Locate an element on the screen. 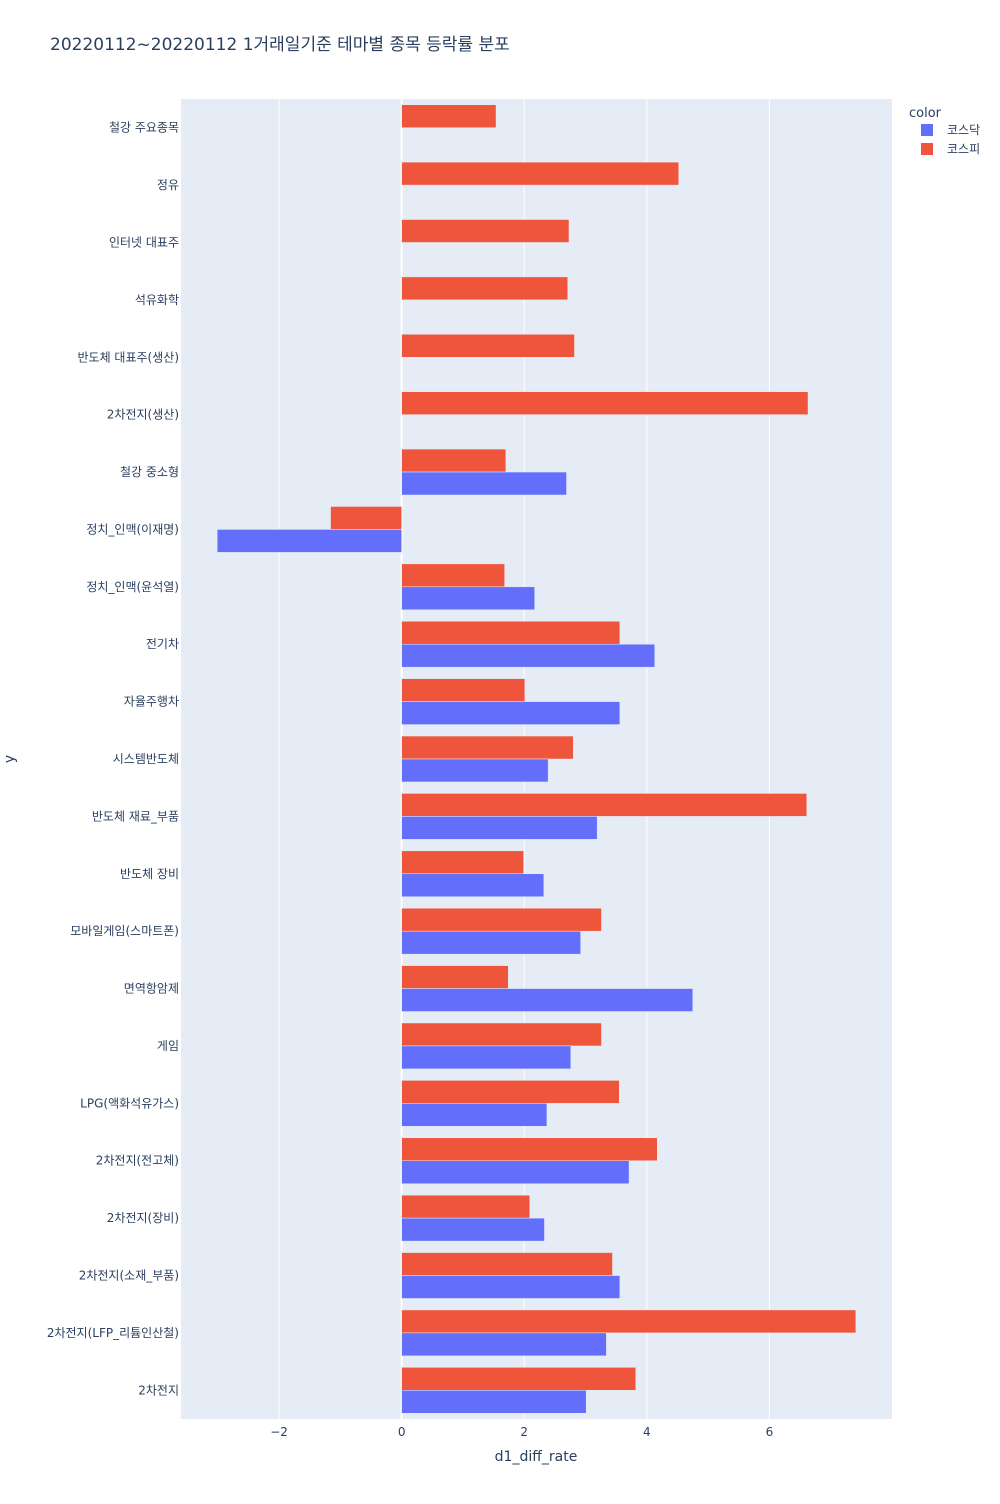  y-tick-label: 2차전지(전고체) is located at coordinates (137, 1161).